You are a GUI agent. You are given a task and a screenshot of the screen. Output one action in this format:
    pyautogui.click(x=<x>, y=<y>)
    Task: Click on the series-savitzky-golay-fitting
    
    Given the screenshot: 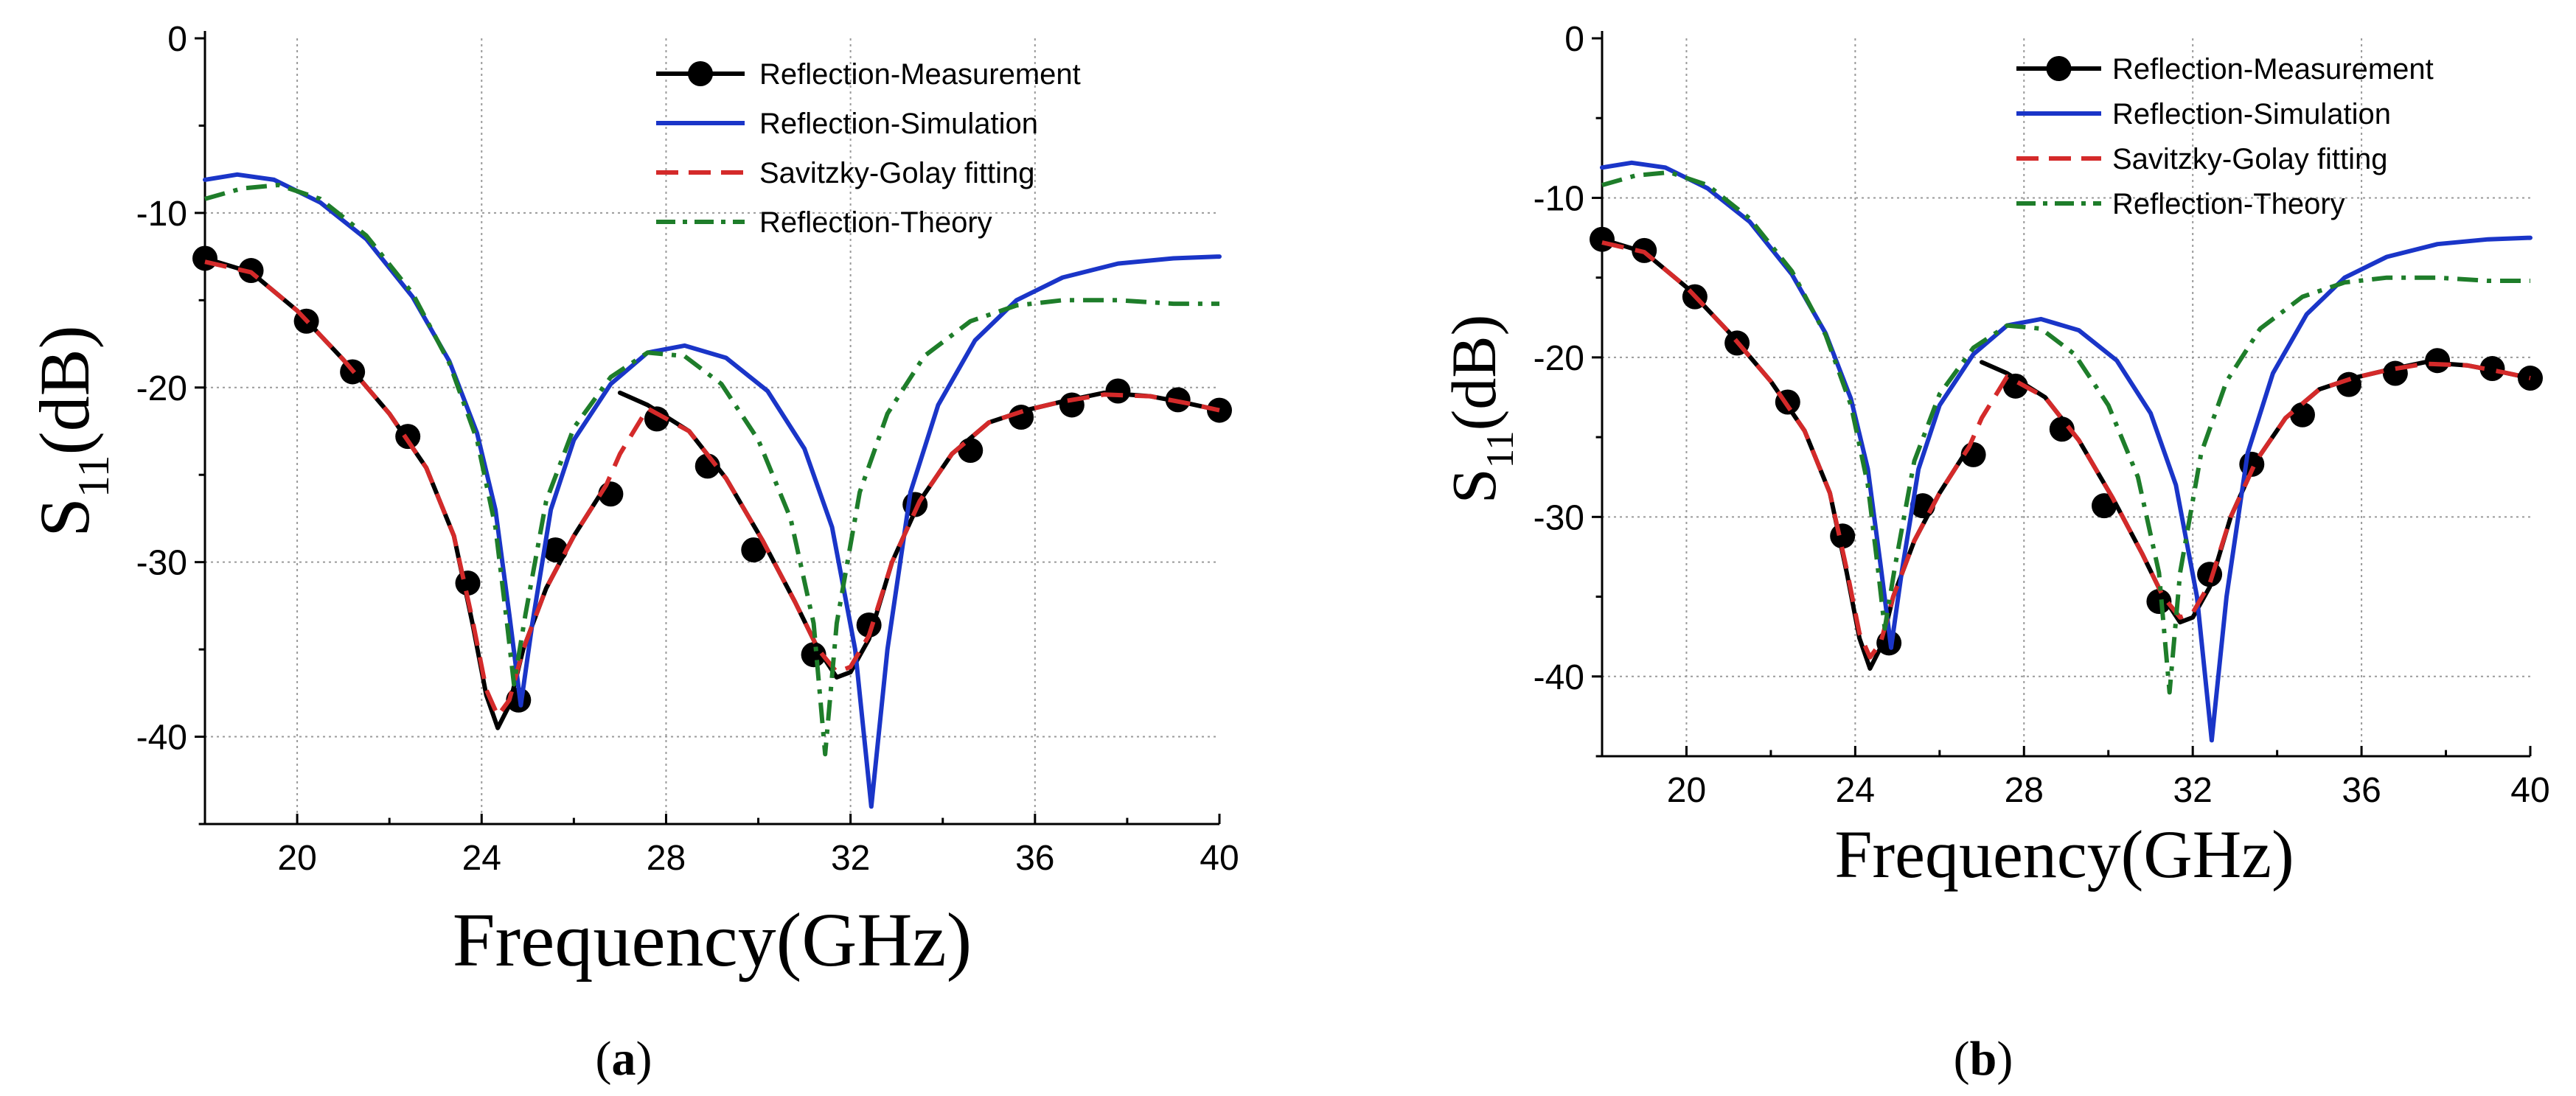 What is the action you would take?
    pyautogui.click(x=2066, y=450)
    